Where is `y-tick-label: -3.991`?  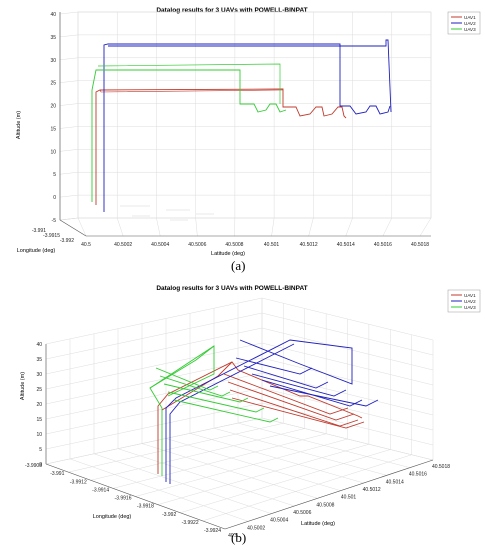 y-tick-label: -3.991 is located at coordinates (57, 474).